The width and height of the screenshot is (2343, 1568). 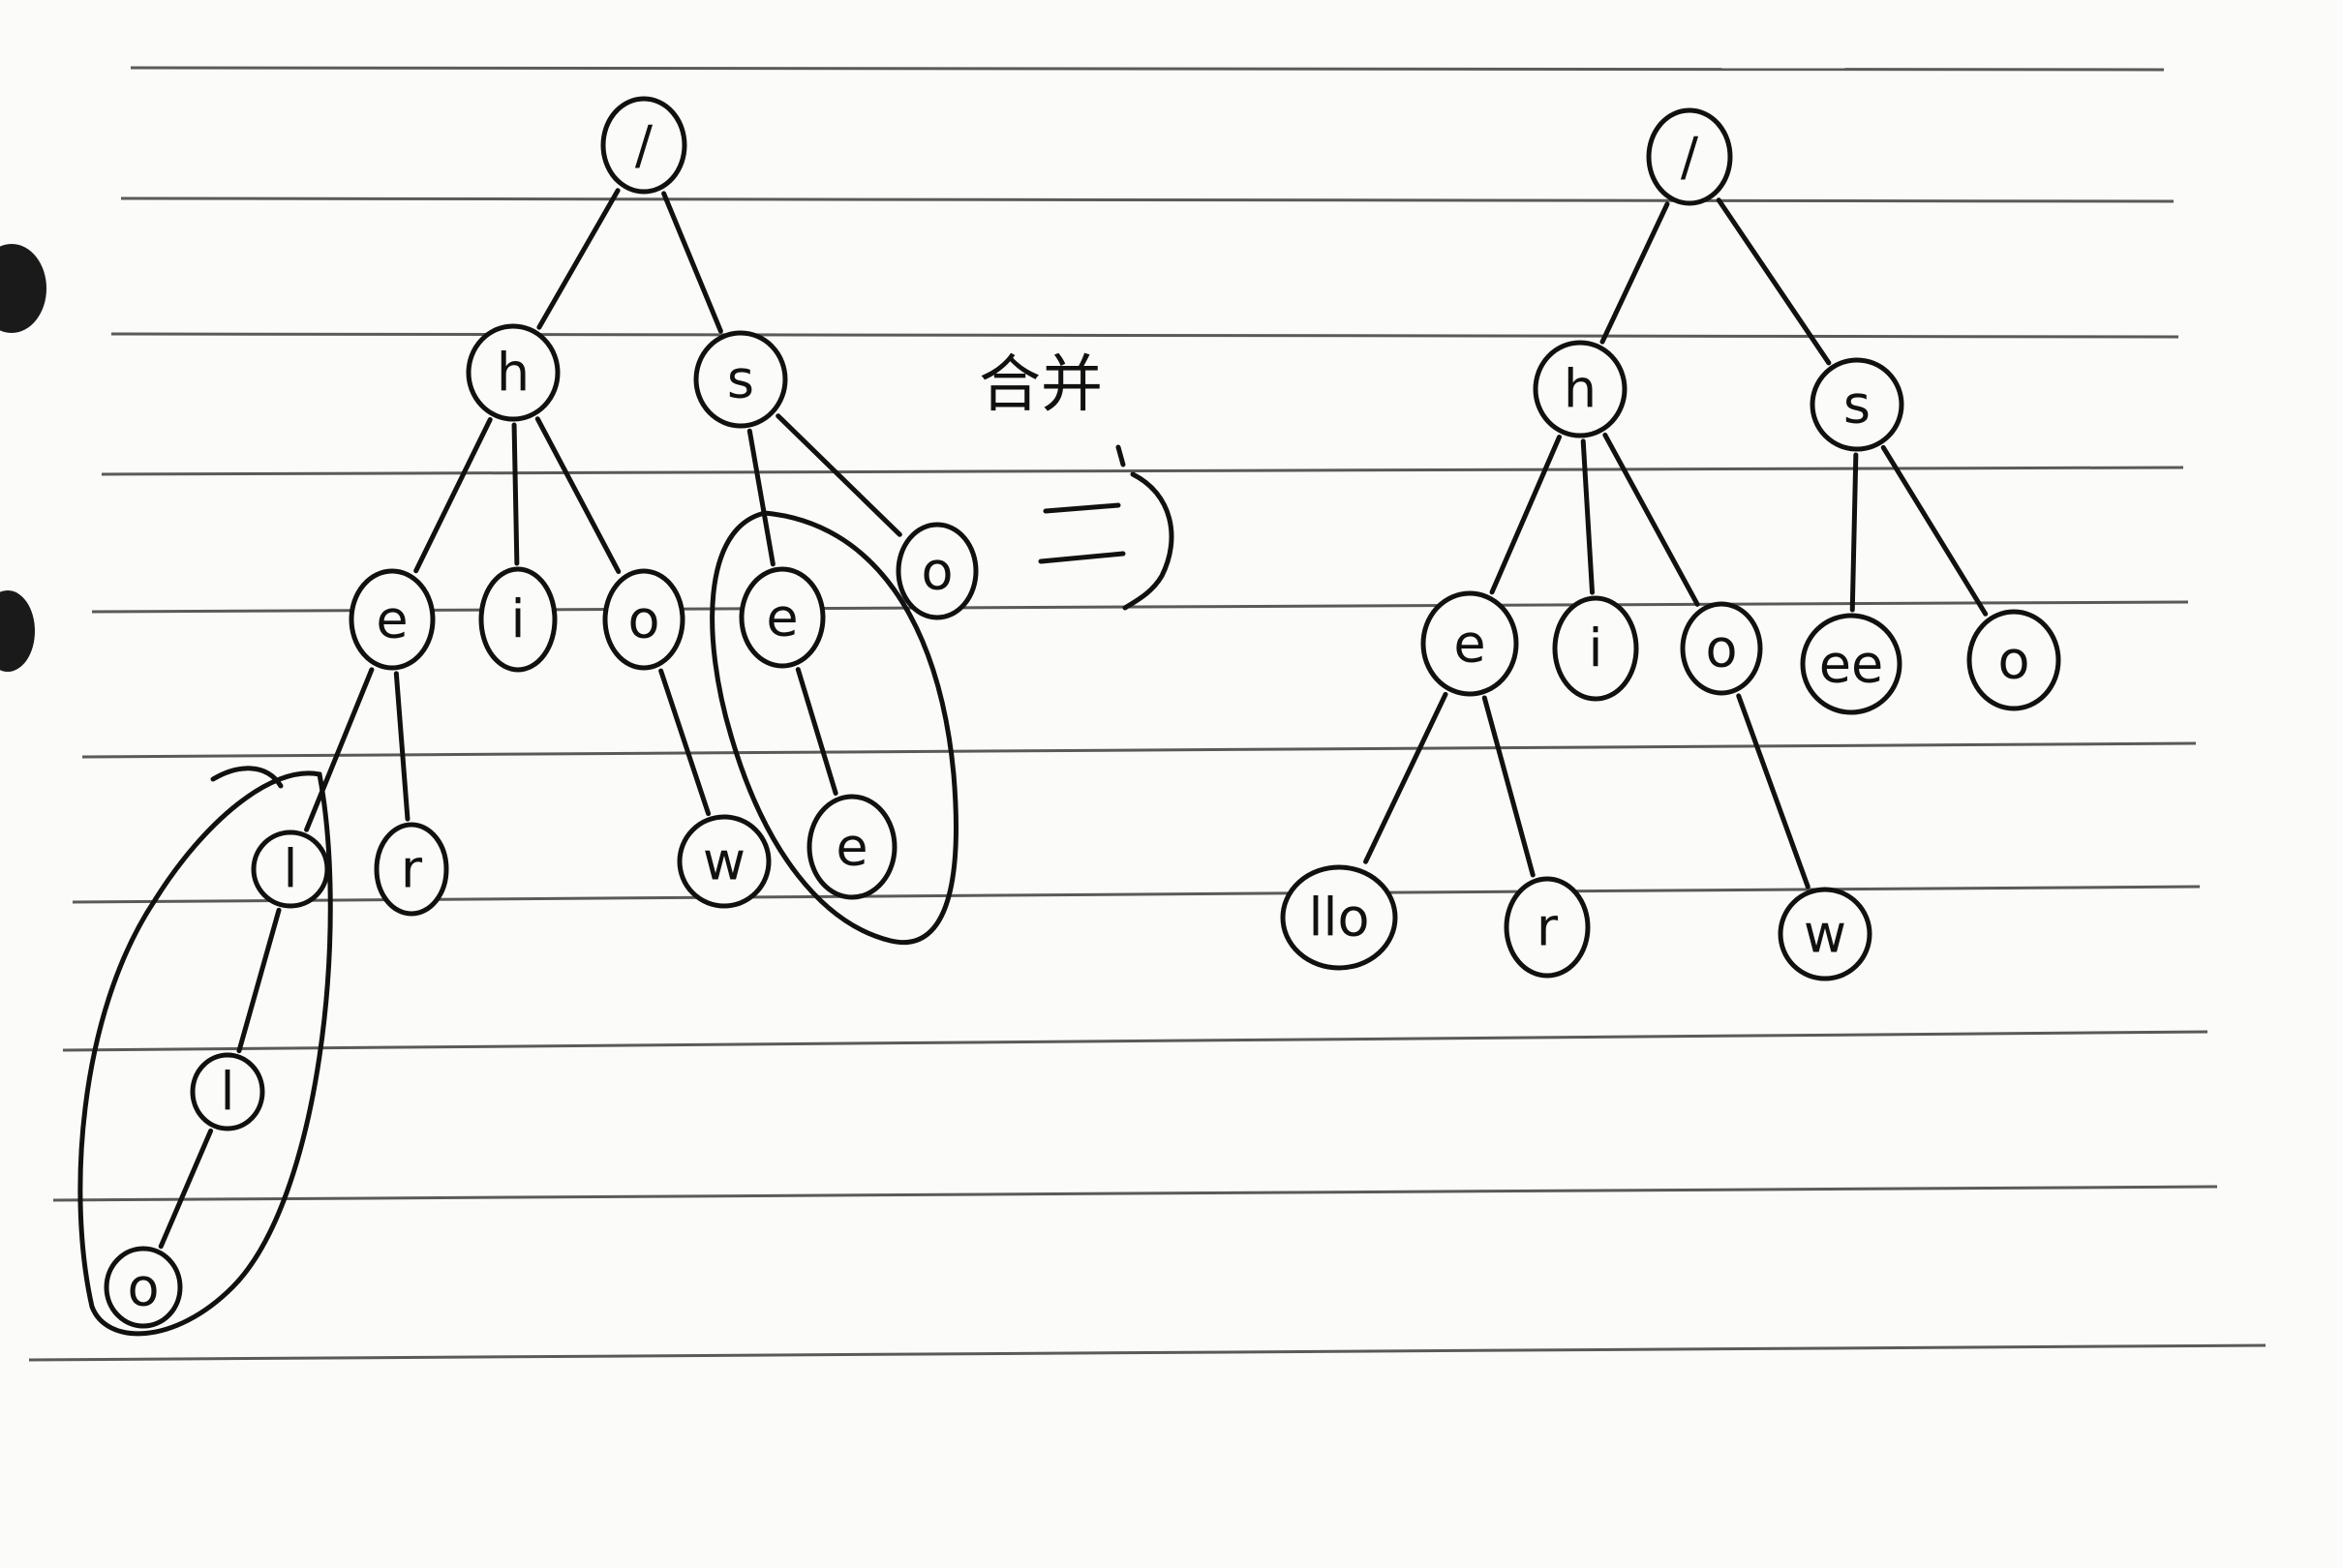 I want to click on left-tree-node-l2: l, so click(x=227, y=1091).